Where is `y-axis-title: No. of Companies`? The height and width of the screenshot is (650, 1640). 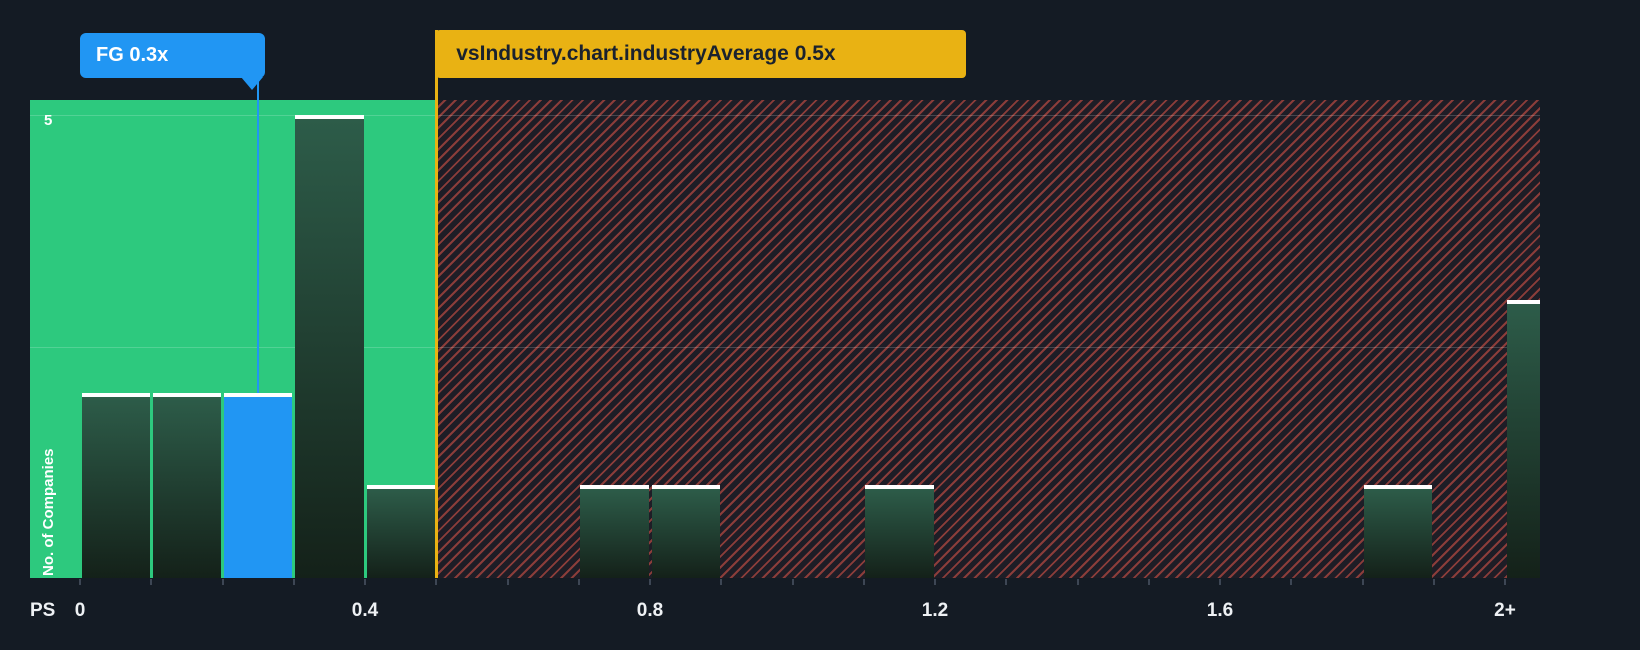
y-axis-title: No. of Companies is located at coordinates (48, 512).